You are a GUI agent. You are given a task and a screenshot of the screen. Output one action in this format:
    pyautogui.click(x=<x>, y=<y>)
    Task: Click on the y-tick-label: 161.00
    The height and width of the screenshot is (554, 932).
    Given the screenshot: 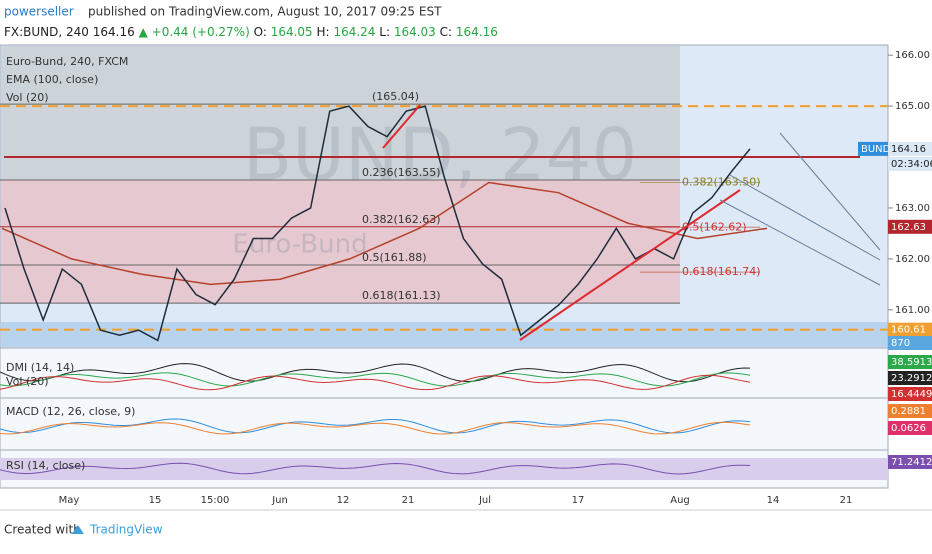 What is the action you would take?
    pyautogui.click(x=912, y=310)
    